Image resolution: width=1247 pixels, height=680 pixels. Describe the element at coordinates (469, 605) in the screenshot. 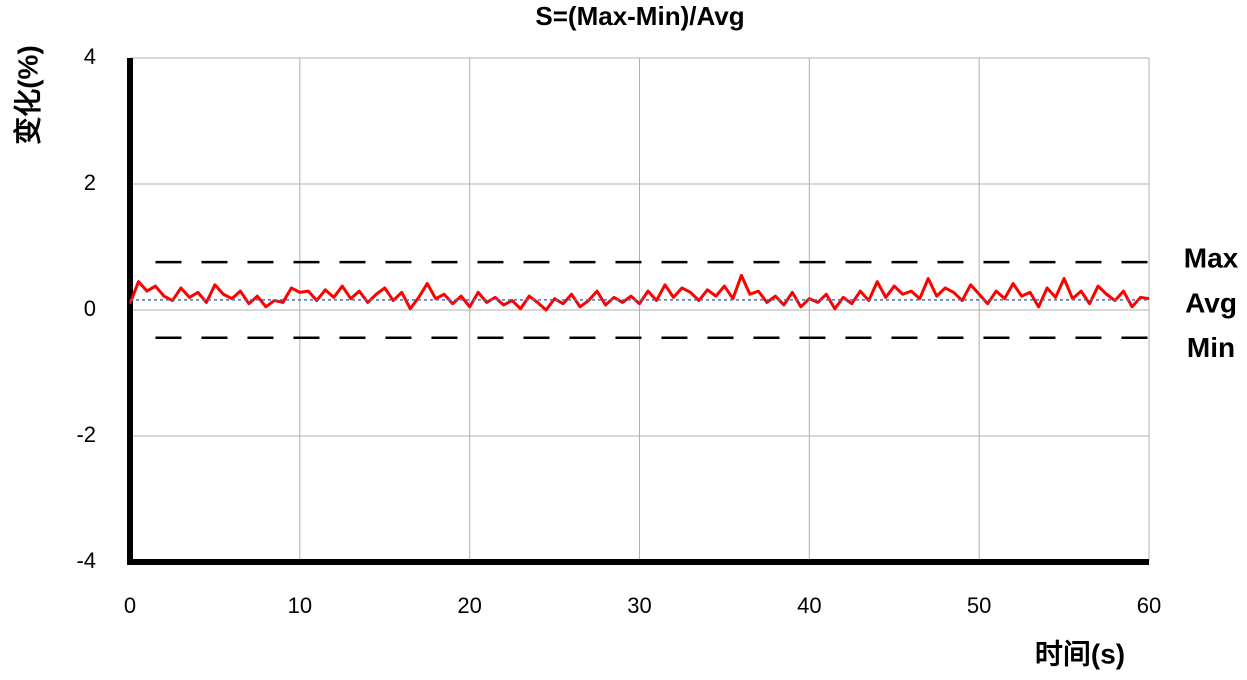

I see `x-tick-label: 20` at that location.